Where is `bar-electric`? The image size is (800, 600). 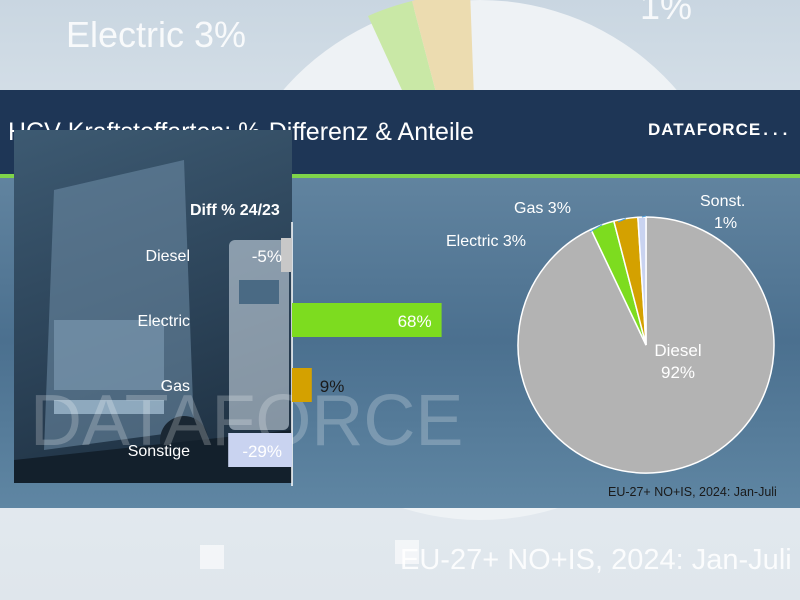
bar-electric is located at coordinates (367, 320).